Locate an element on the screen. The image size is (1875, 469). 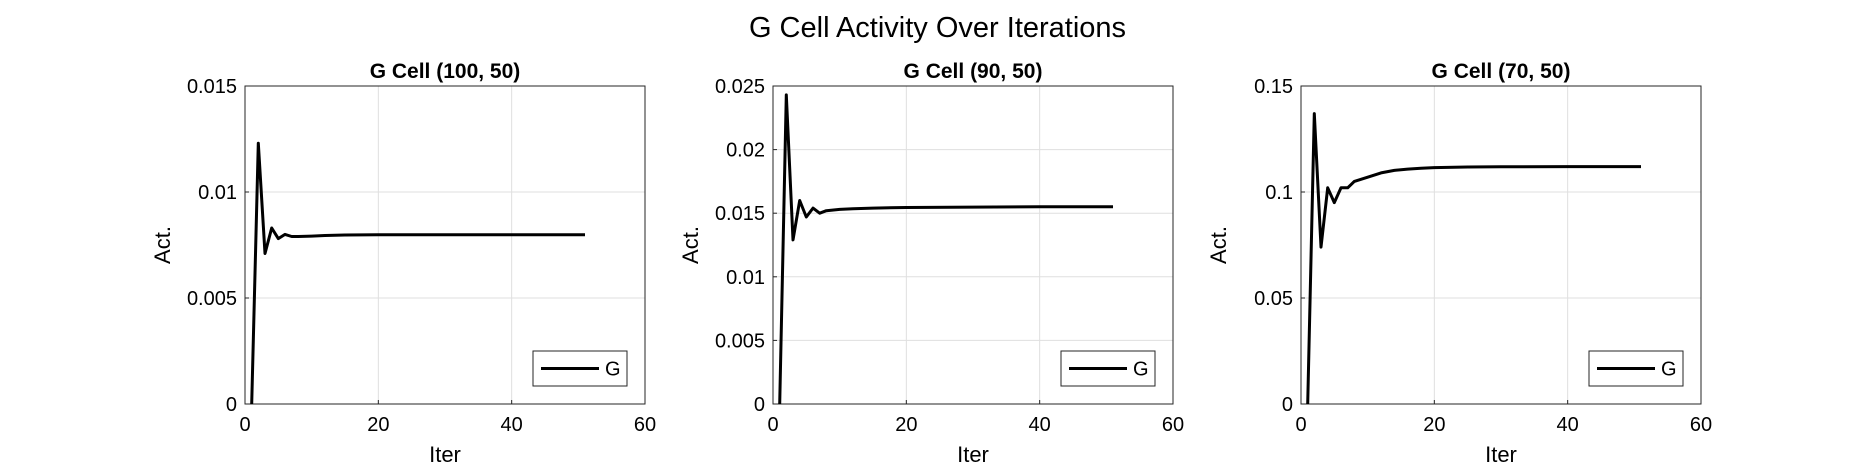
figure-title: G Cell Activity Over Iterations is located at coordinates (937, 28).